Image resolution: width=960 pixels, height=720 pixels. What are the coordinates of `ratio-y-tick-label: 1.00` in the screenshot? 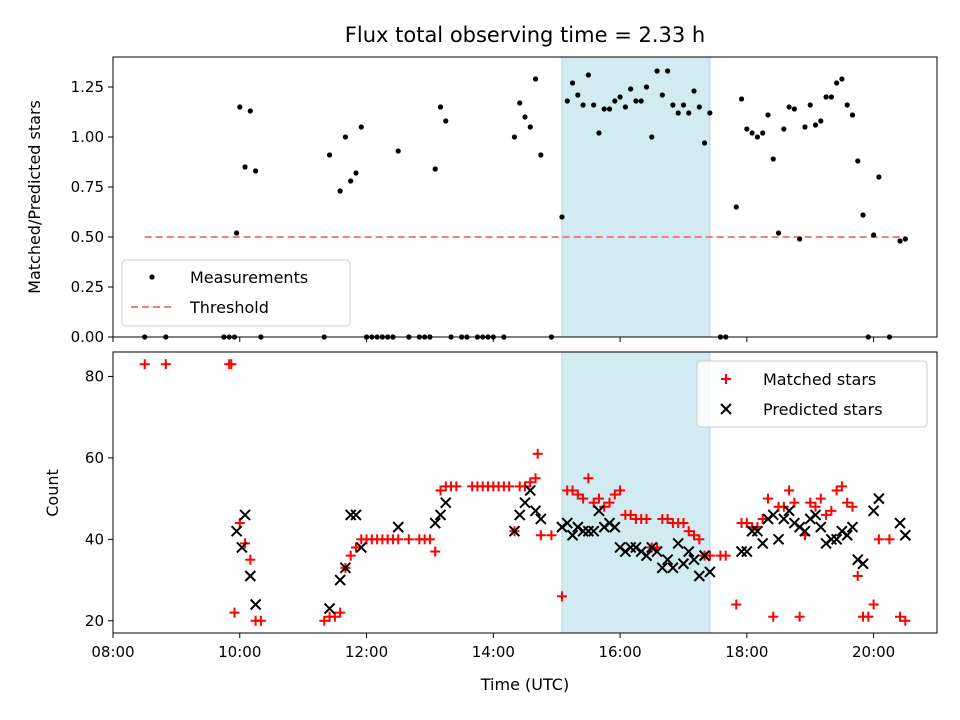 It's located at (87, 137).